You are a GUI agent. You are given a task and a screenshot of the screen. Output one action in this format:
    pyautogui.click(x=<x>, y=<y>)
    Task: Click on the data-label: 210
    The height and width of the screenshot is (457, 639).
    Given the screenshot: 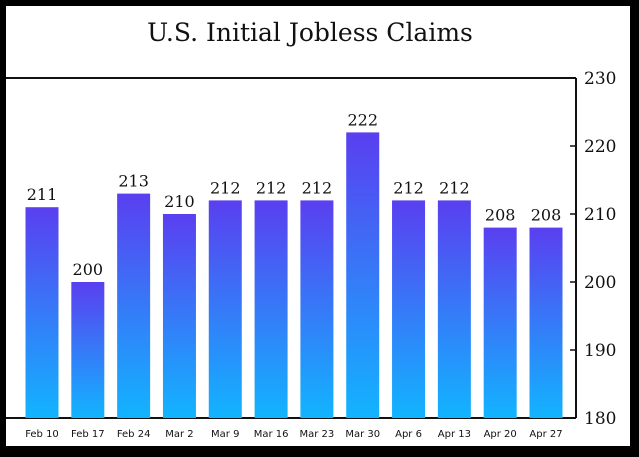 What is the action you would take?
    pyautogui.click(x=179, y=201)
    